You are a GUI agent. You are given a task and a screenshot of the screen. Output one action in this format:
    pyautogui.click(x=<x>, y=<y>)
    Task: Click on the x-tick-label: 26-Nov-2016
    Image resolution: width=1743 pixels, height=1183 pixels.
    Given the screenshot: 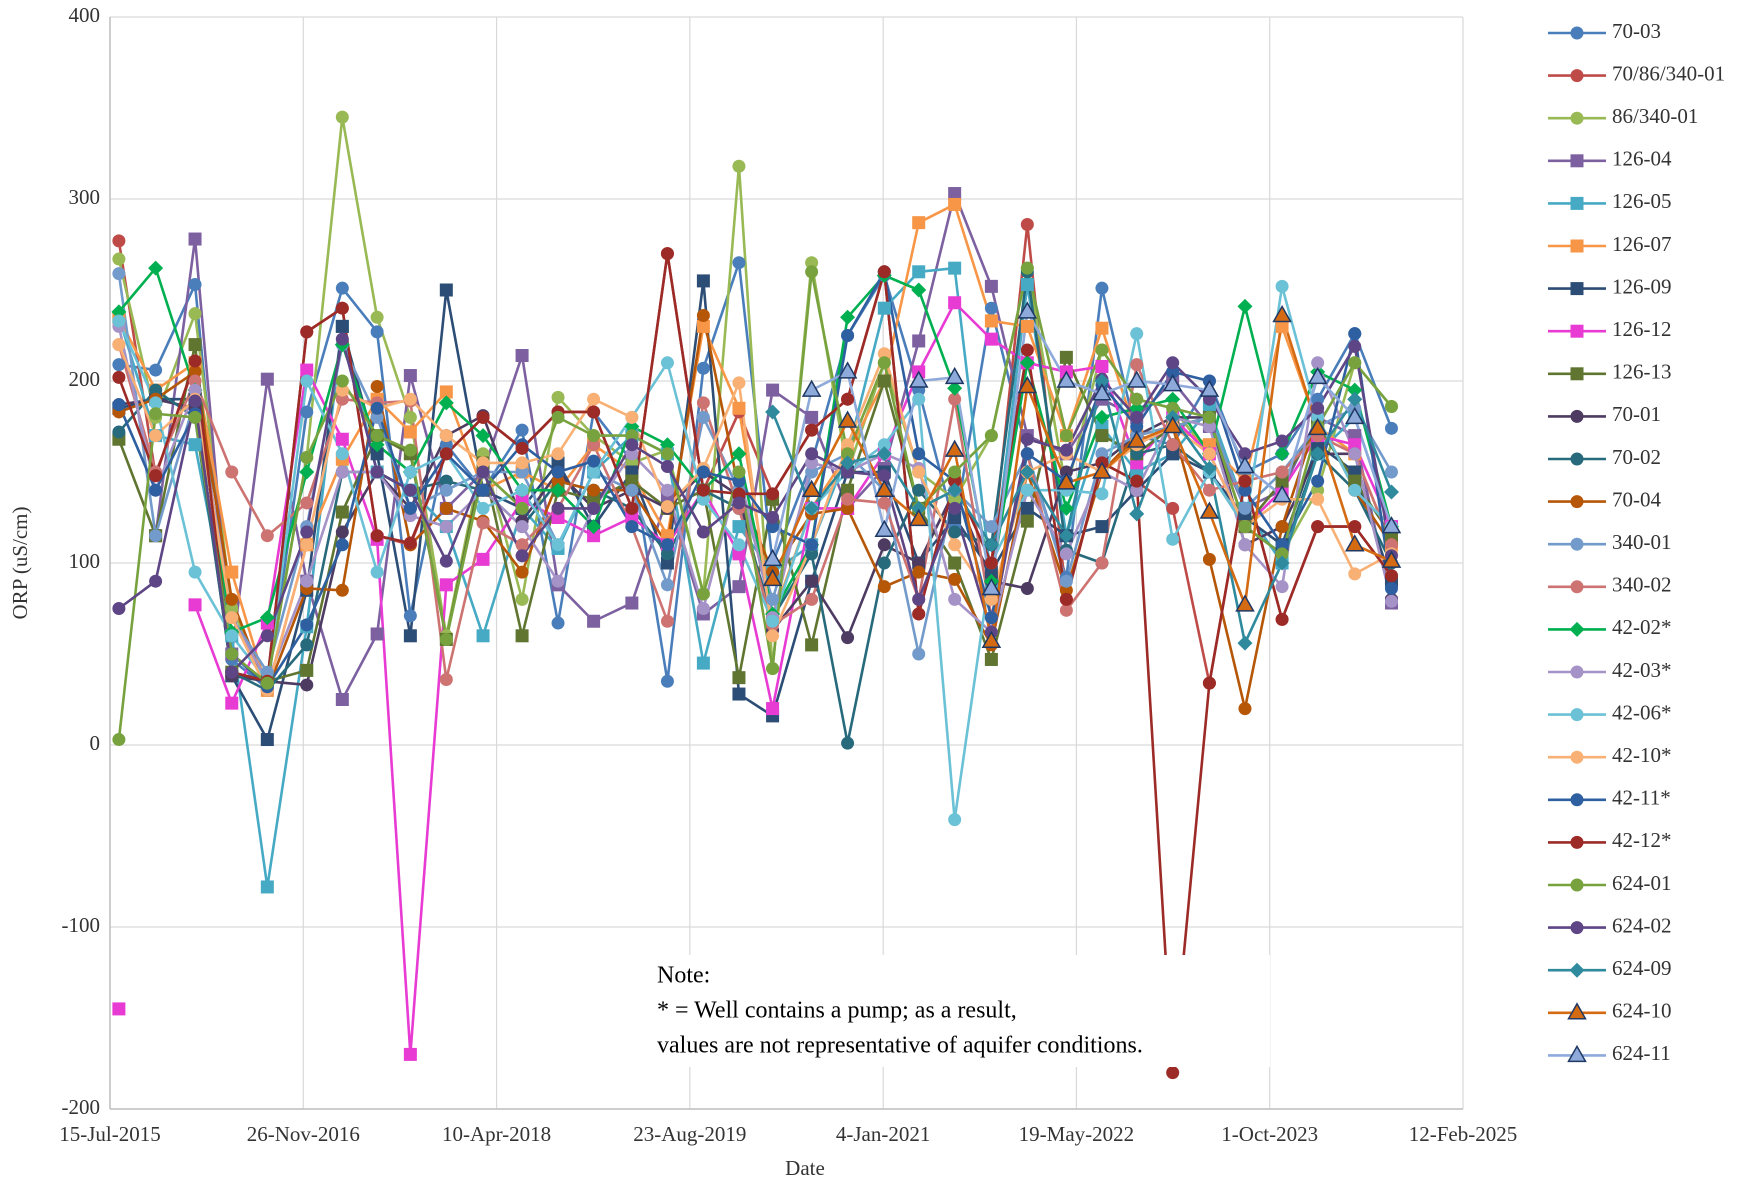 What is the action you would take?
    pyautogui.click(x=303, y=1134)
    